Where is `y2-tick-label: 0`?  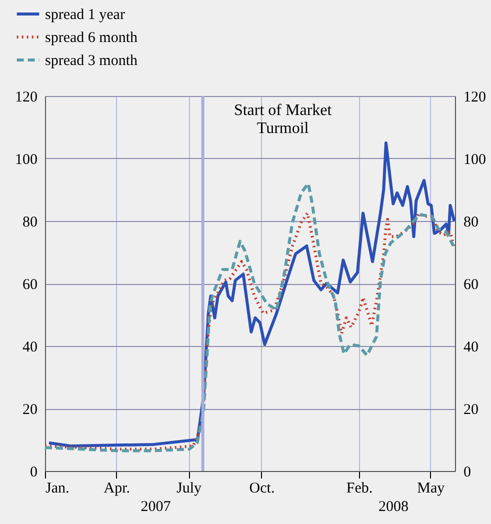
y2-tick-label: 0 is located at coordinates (467, 472).